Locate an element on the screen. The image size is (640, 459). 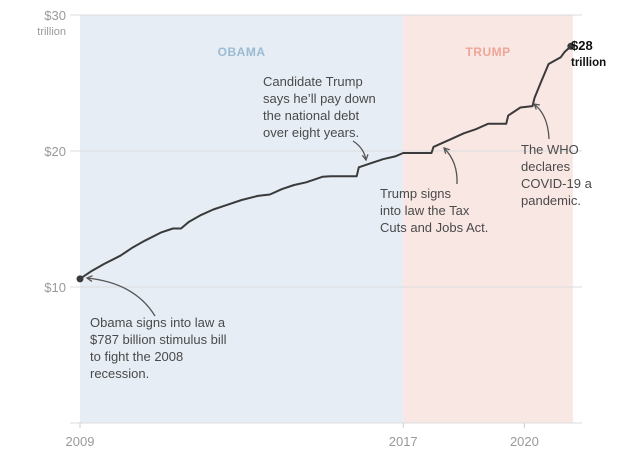
annotation-line: Obama signs into law a is located at coordinates (158, 322).